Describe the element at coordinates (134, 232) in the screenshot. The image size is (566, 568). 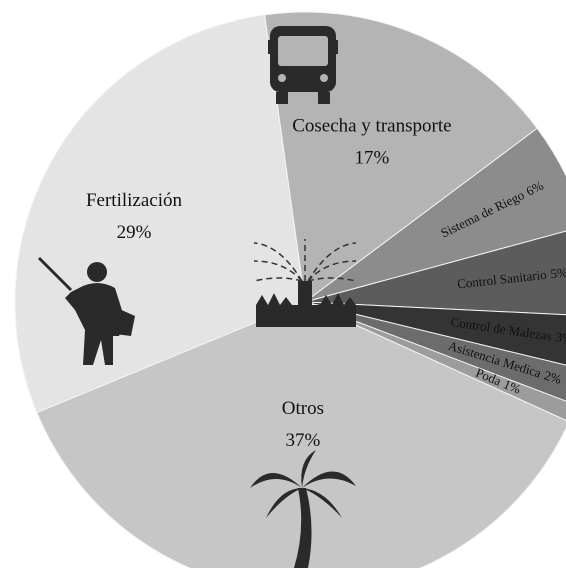
I see `value-label: 29%` at that location.